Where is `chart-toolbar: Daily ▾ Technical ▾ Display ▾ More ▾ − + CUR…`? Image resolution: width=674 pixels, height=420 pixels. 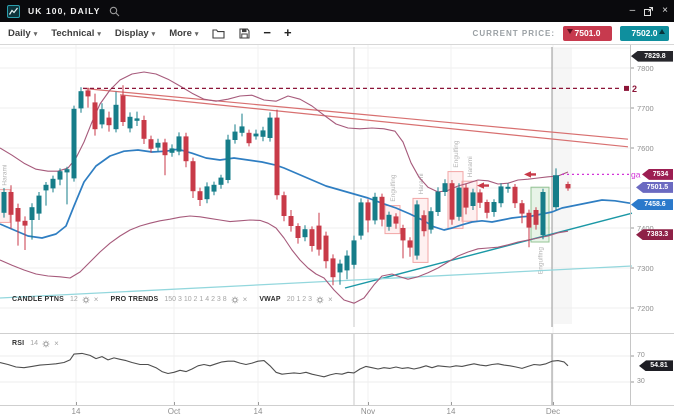
chart-toolbar: Daily ▾ Technical ▾ Display ▾ More ▾ − + CUR… is located at coordinates (337, 33).